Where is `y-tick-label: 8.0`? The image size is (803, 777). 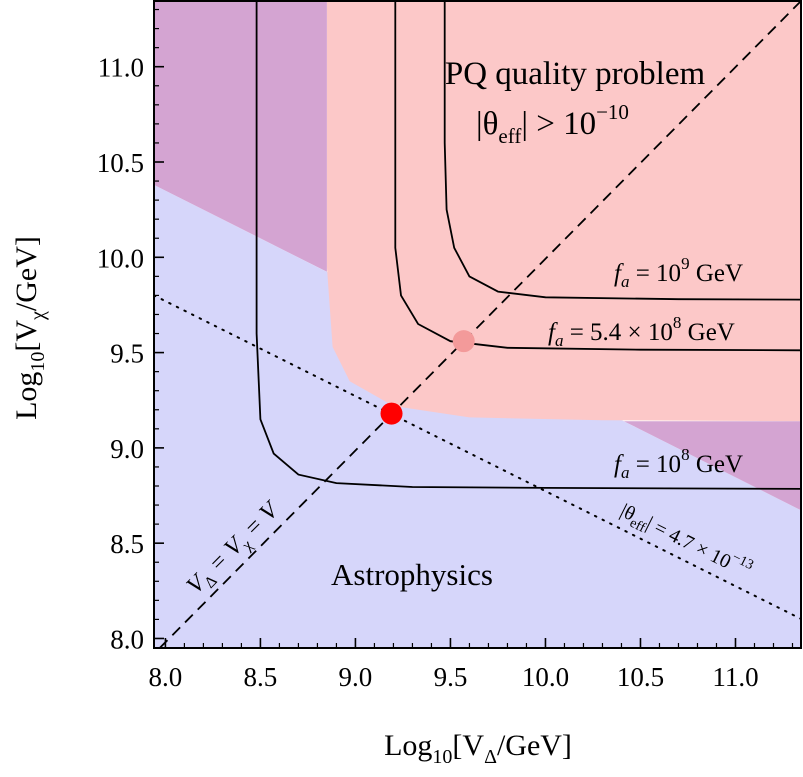
y-tick-label: 8.0 is located at coordinates (127, 639).